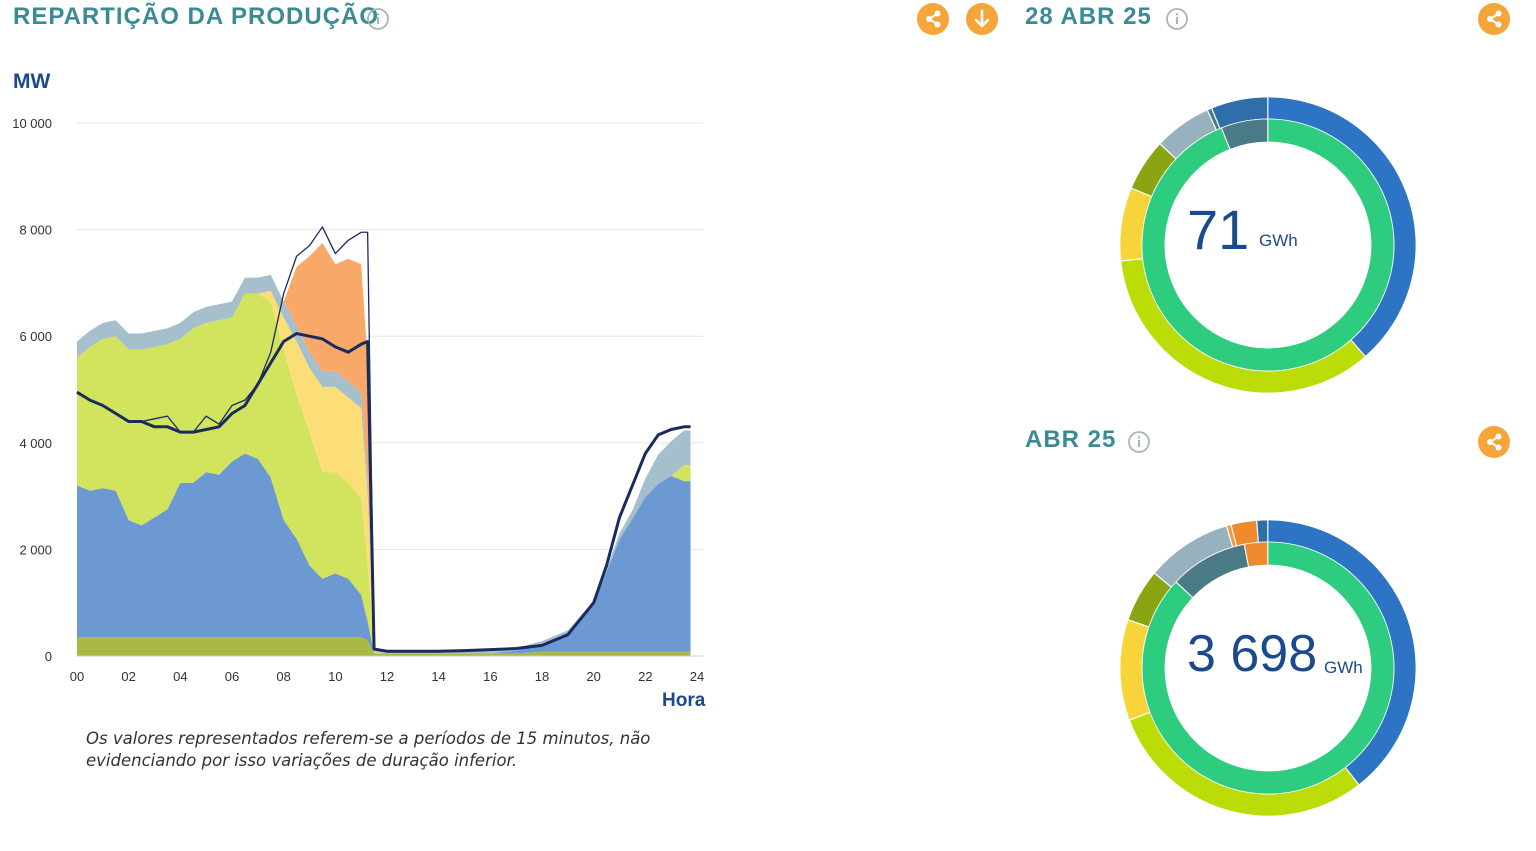 This screenshot has width=1536, height=851. I want to click on x-axis-label: Hora, so click(684, 700).